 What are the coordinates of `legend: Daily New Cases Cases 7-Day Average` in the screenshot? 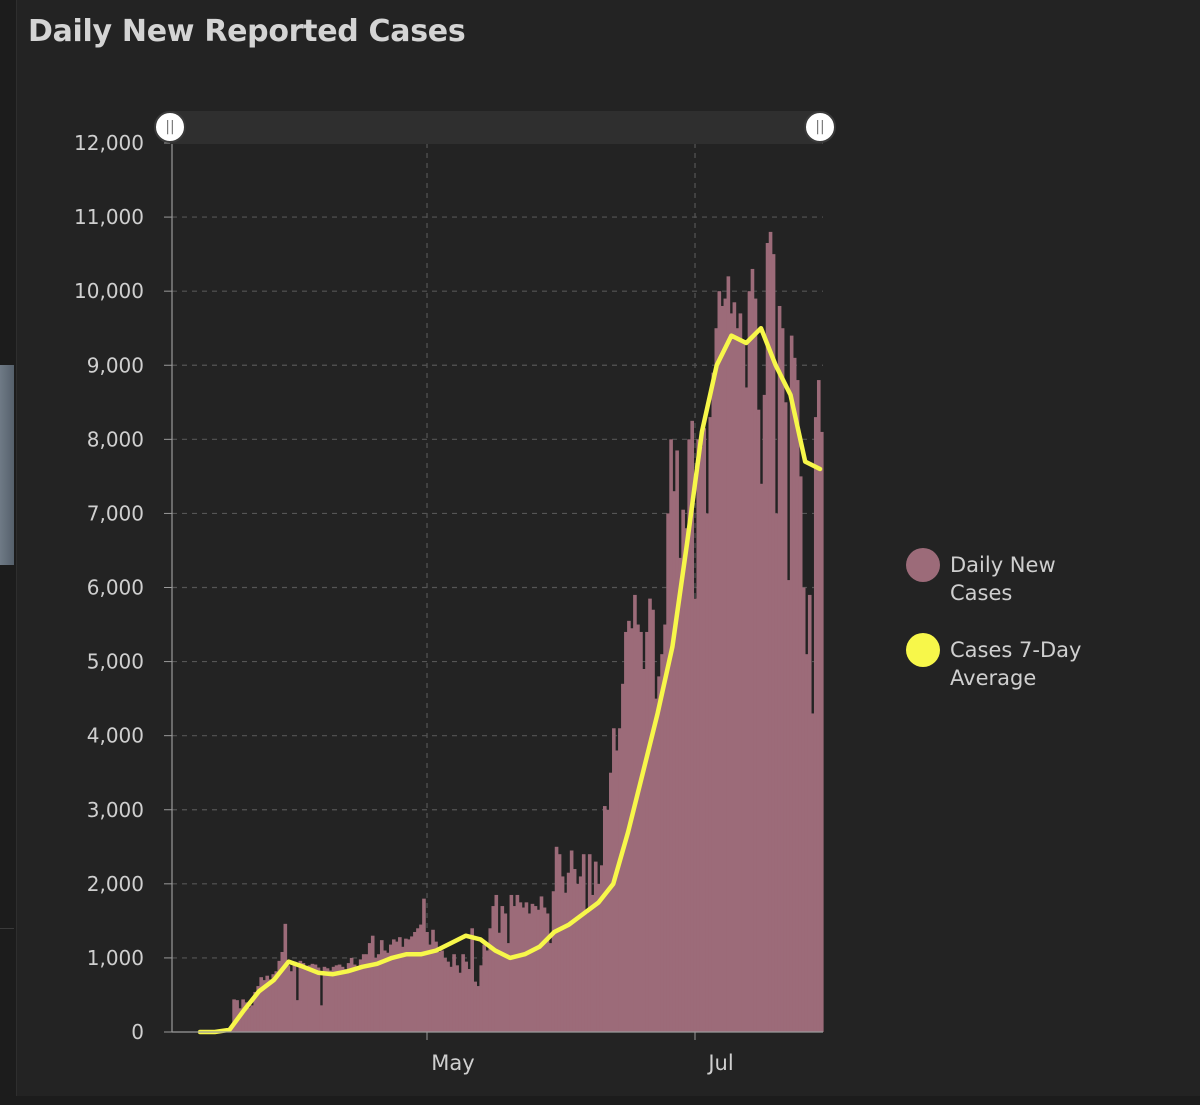 It's located at (1026, 633).